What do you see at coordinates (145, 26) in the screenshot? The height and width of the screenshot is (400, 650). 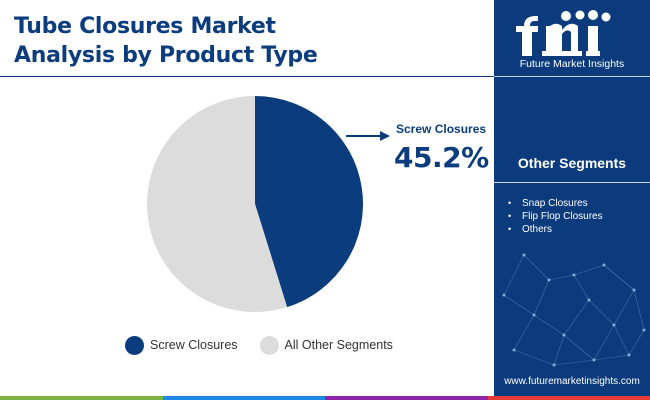 I see `title-line-1: Tube Closures Market` at bounding box center [145, 26].